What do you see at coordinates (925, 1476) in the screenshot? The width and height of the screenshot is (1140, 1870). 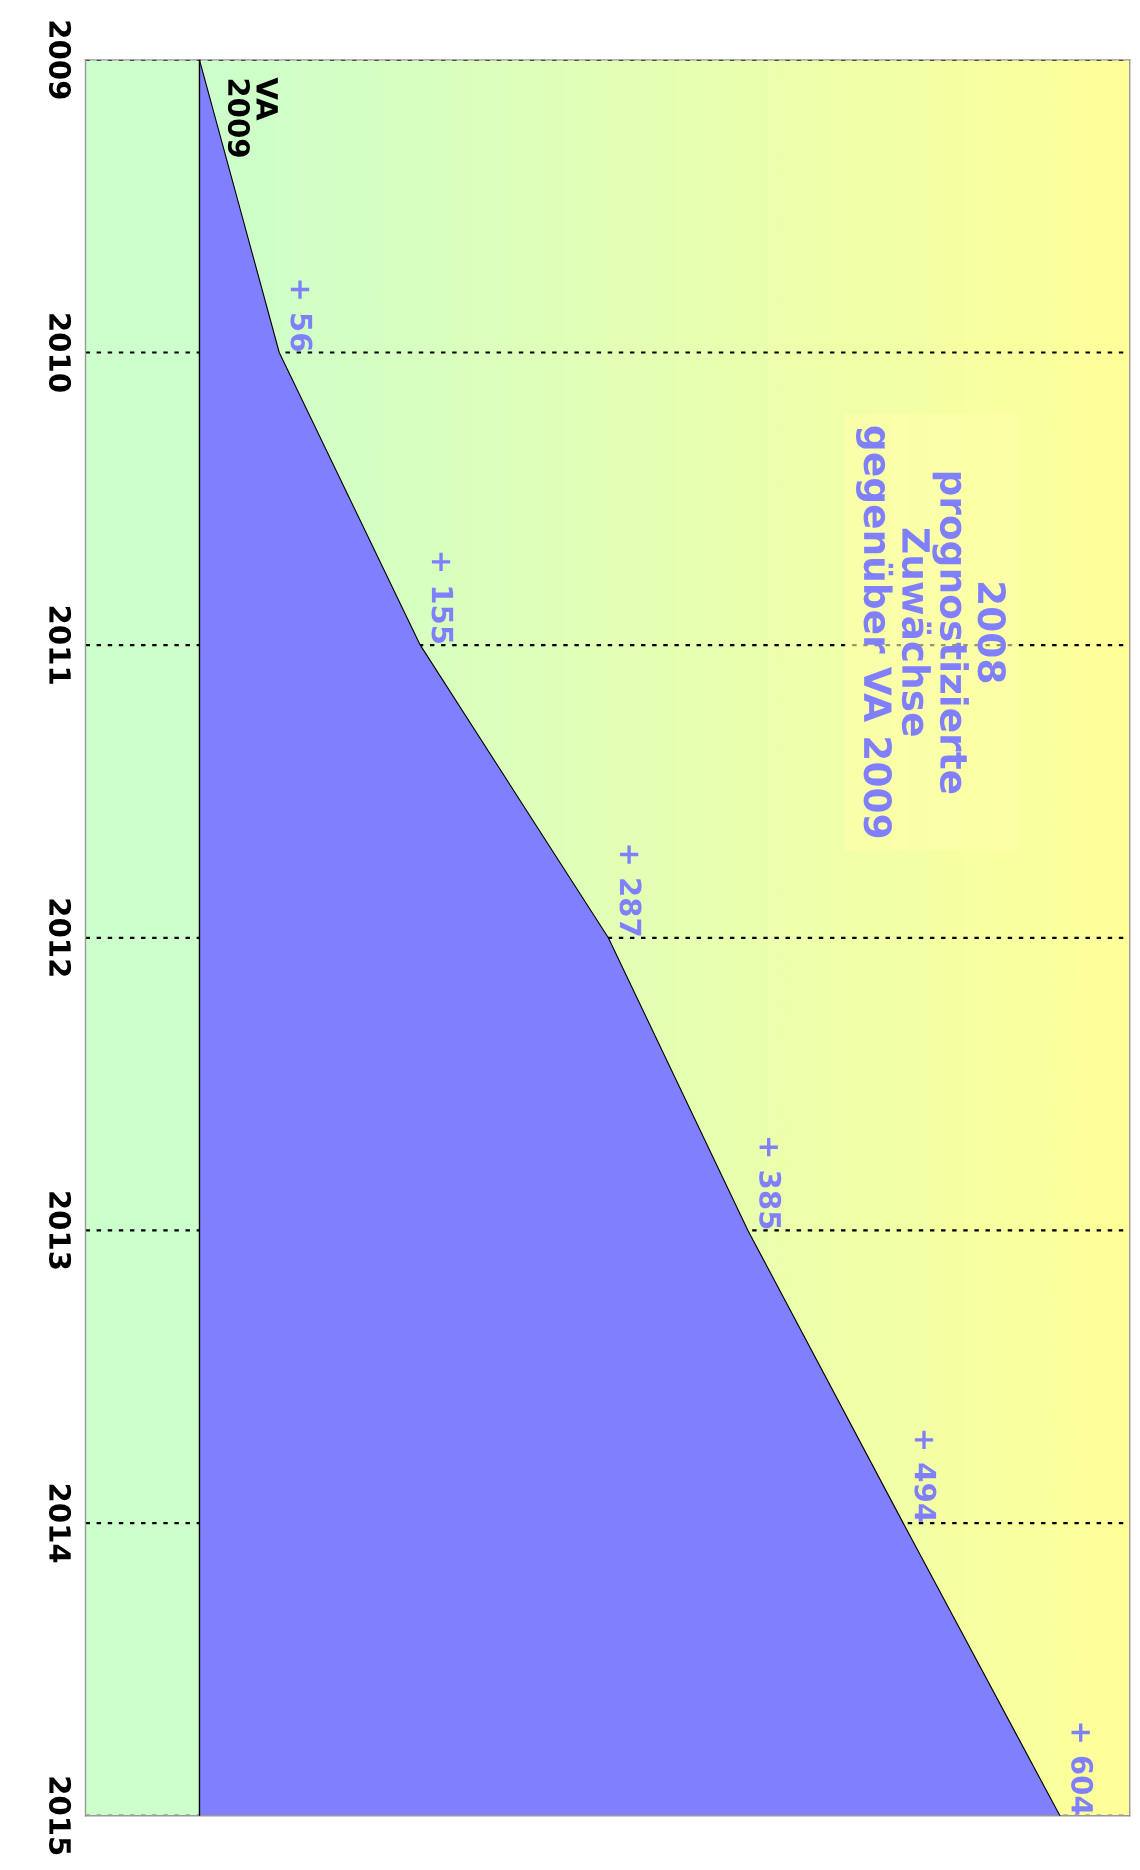 I see `data-label: + 494` at bounding box center [925, 1476].